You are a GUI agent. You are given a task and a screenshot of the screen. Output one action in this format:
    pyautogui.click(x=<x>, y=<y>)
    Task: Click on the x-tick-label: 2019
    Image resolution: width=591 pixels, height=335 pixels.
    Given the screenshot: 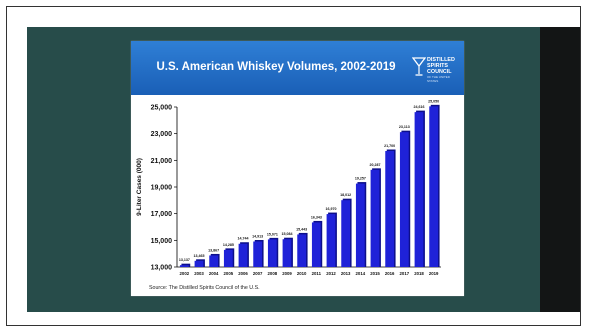 What is the action you would take?
    pyautogui.click(x=434, y=273)
    